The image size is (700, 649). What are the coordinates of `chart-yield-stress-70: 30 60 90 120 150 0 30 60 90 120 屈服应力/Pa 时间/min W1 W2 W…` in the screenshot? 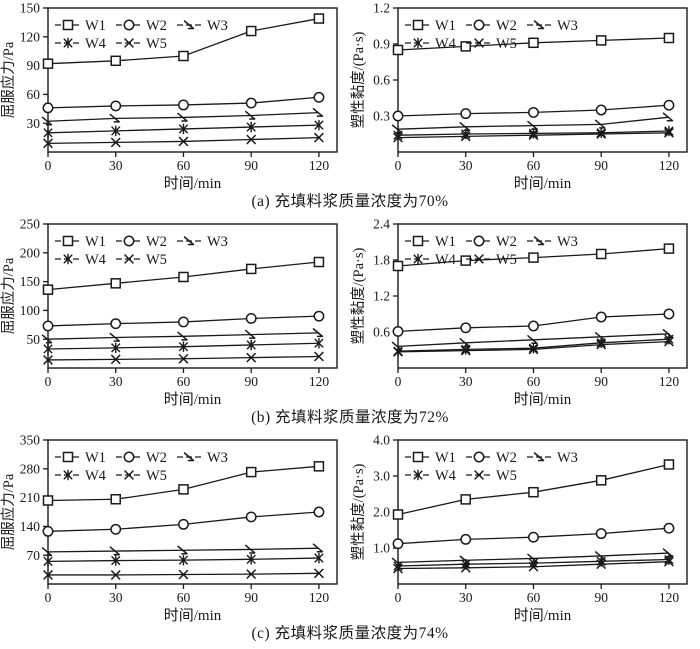 It's located at (175, 96).